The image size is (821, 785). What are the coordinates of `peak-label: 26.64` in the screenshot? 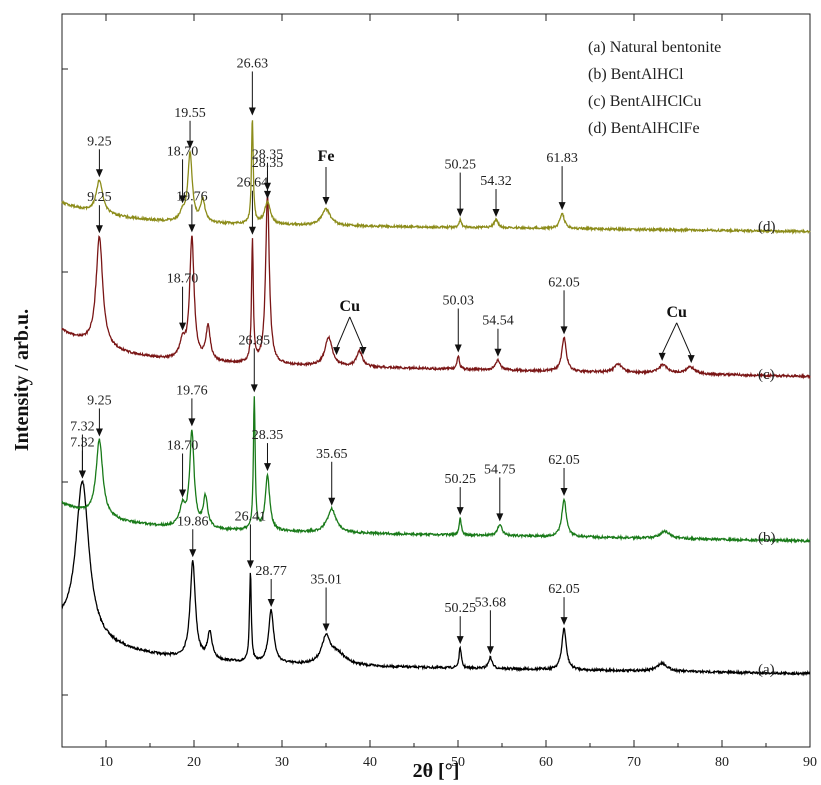 It's located at (253, 183).